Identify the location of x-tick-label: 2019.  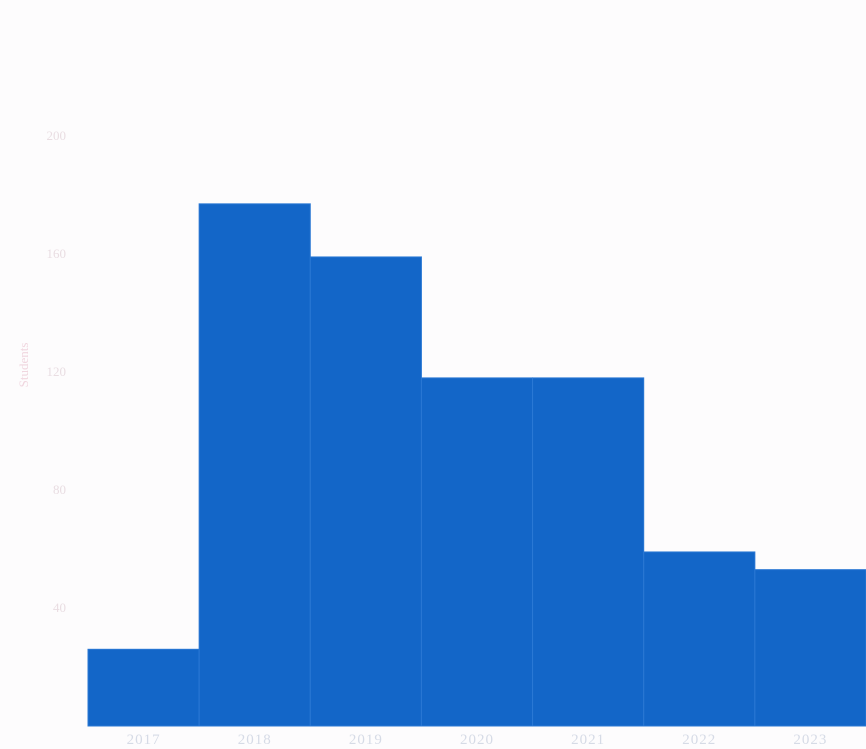
(366, 740).